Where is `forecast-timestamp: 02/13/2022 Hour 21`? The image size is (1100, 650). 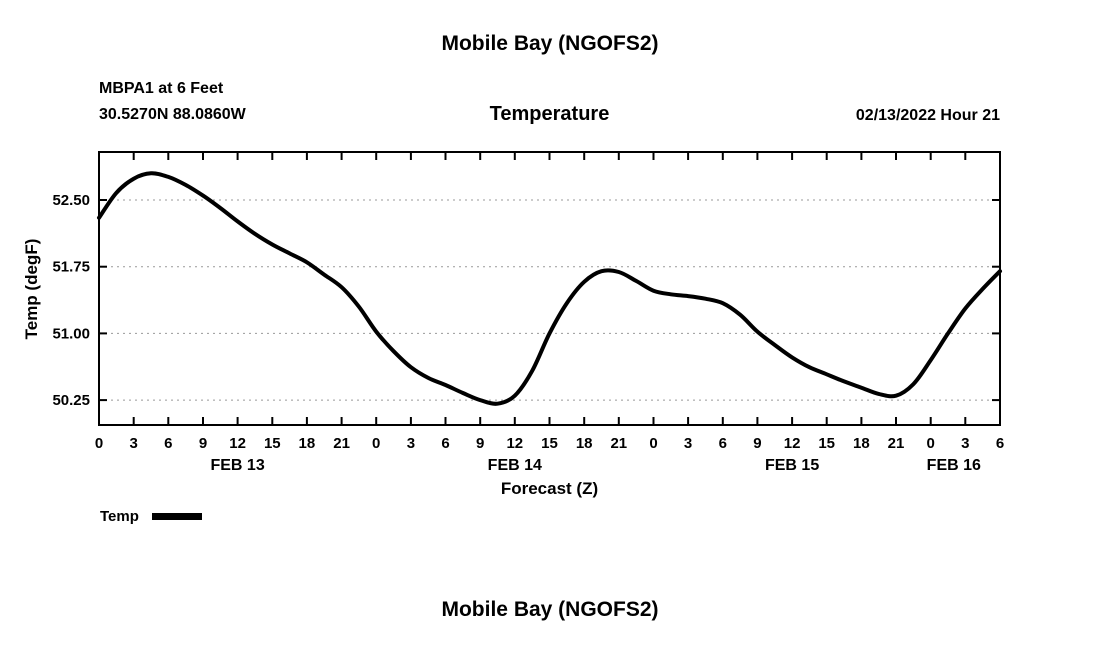 forecast-timestamp: 02/13/2022 Hour 21 is located at coordinates (927, 115).